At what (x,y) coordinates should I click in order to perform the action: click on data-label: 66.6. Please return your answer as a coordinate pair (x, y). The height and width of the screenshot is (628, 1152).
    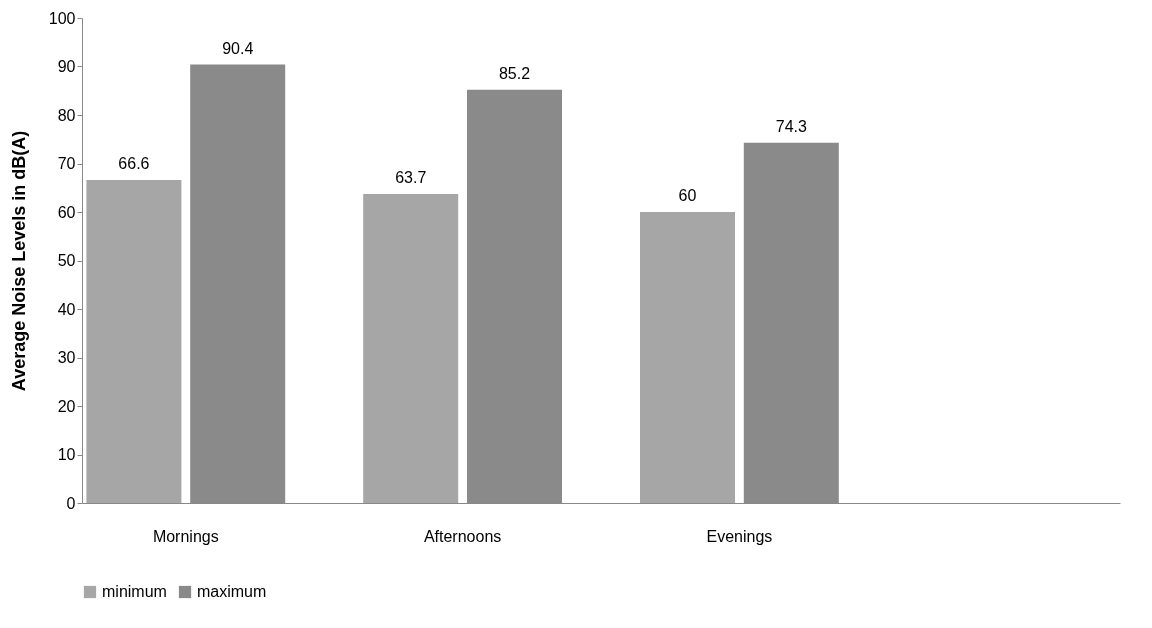
    Looking at the image, I should click on (134, 163).